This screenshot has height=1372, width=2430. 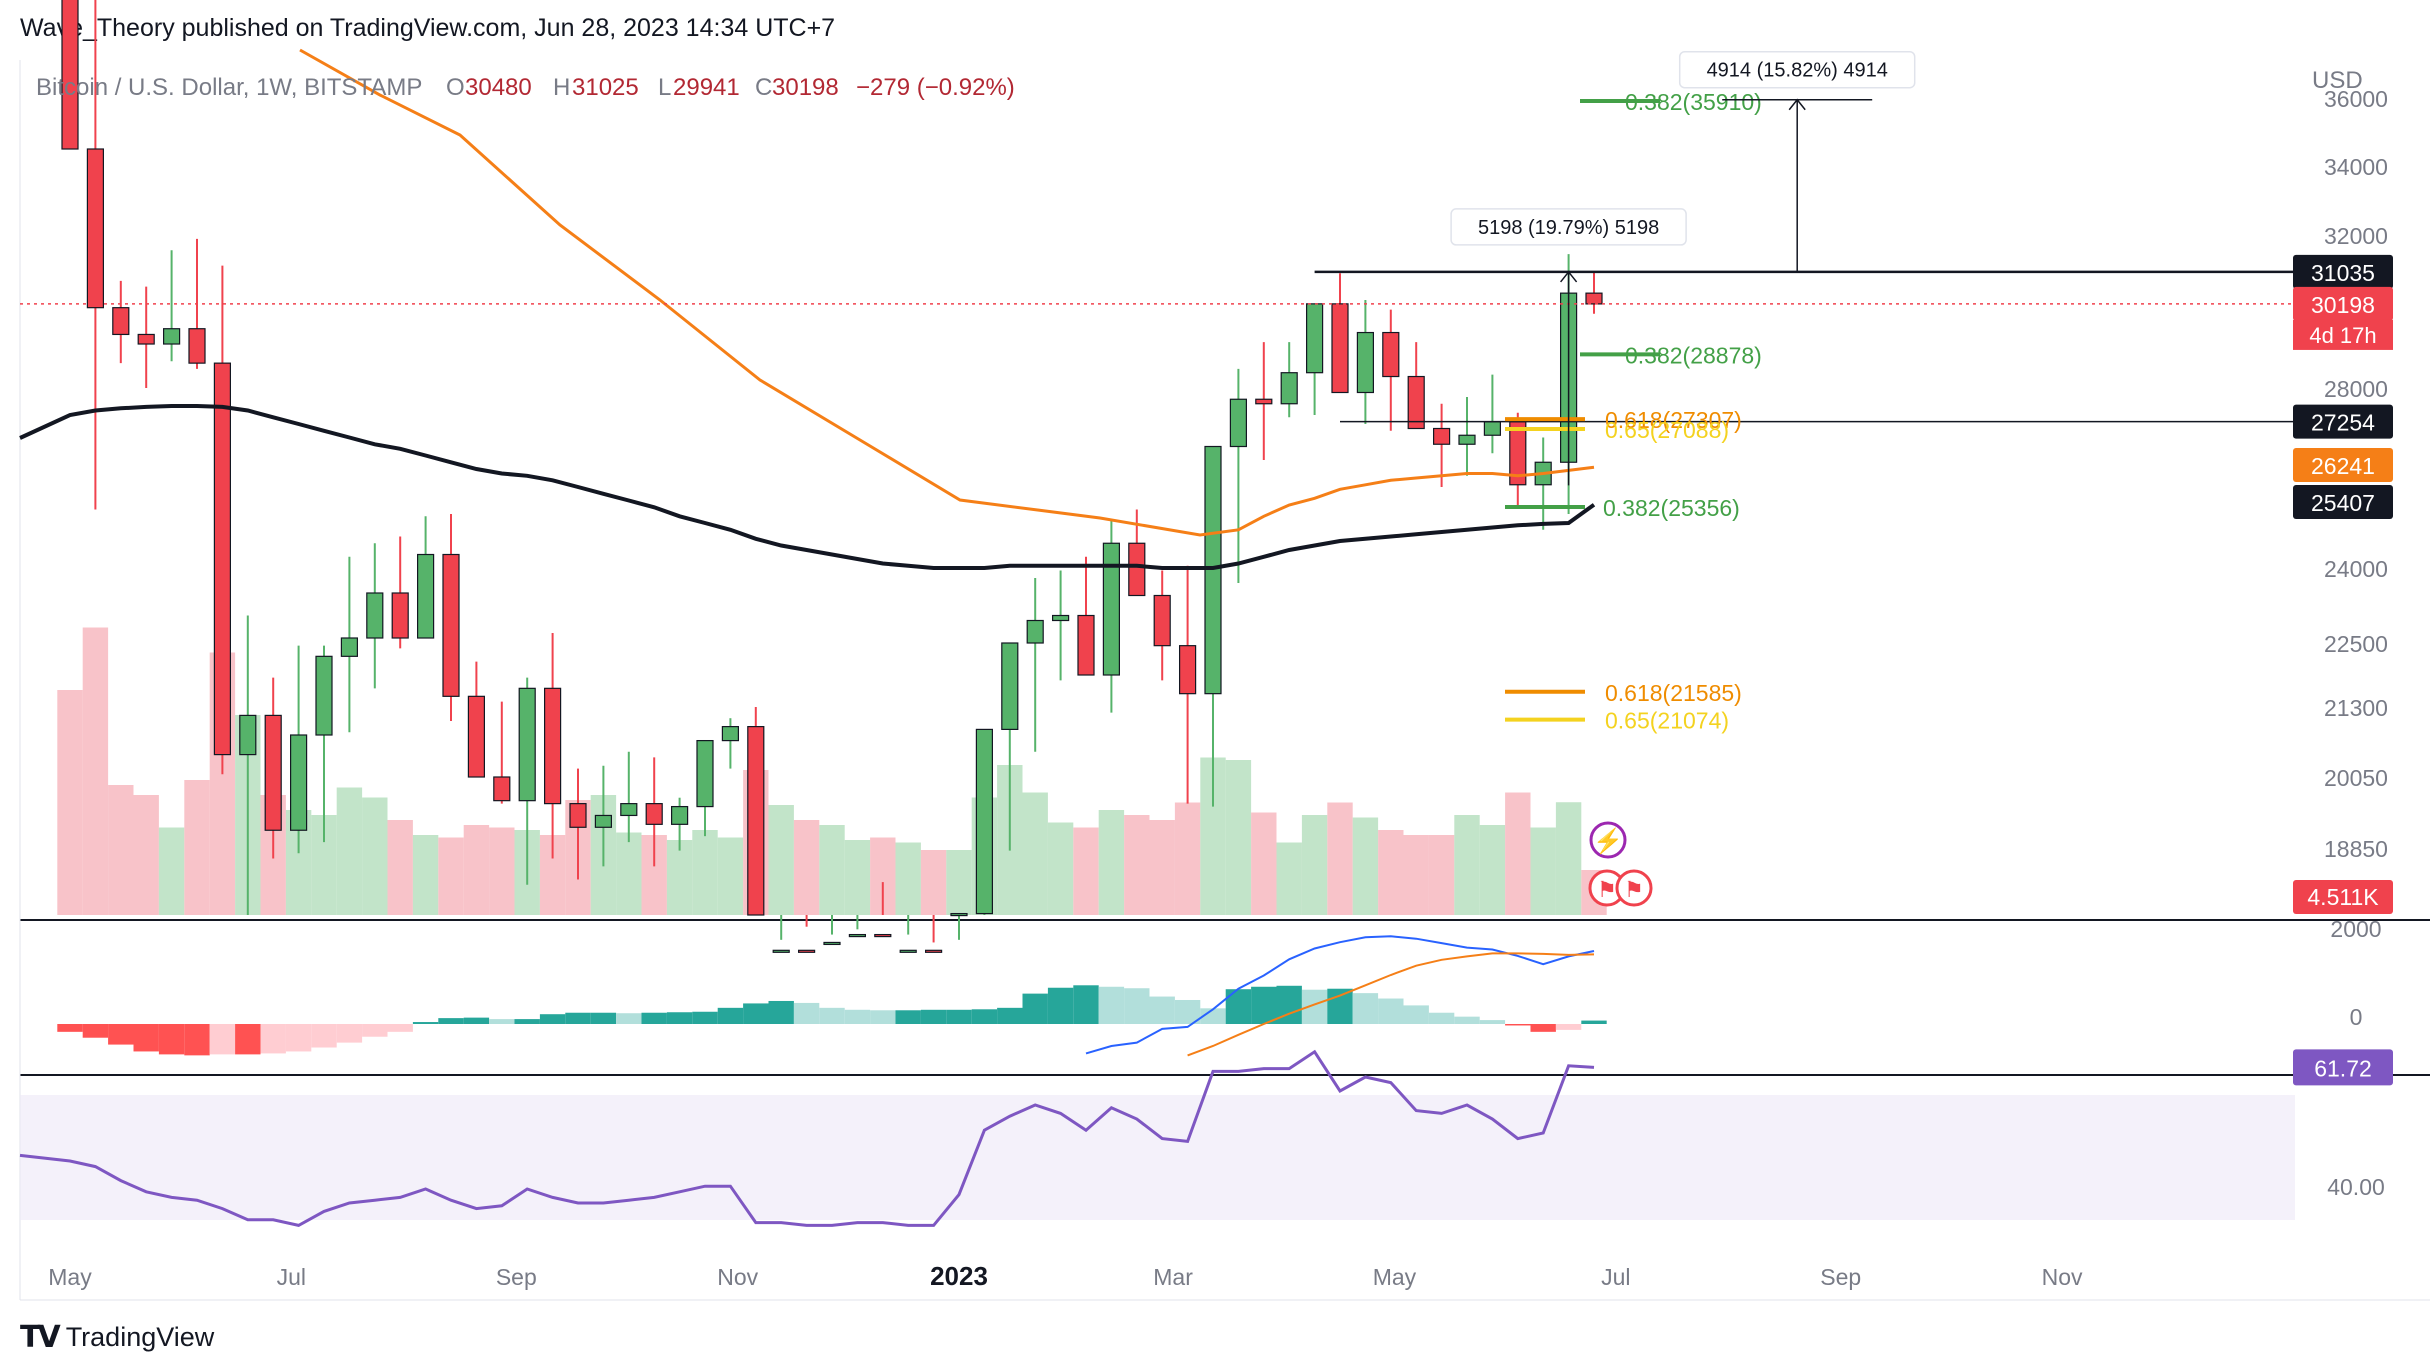 I want to click on time-axis-tick: May, so click(x=70, y=1277).